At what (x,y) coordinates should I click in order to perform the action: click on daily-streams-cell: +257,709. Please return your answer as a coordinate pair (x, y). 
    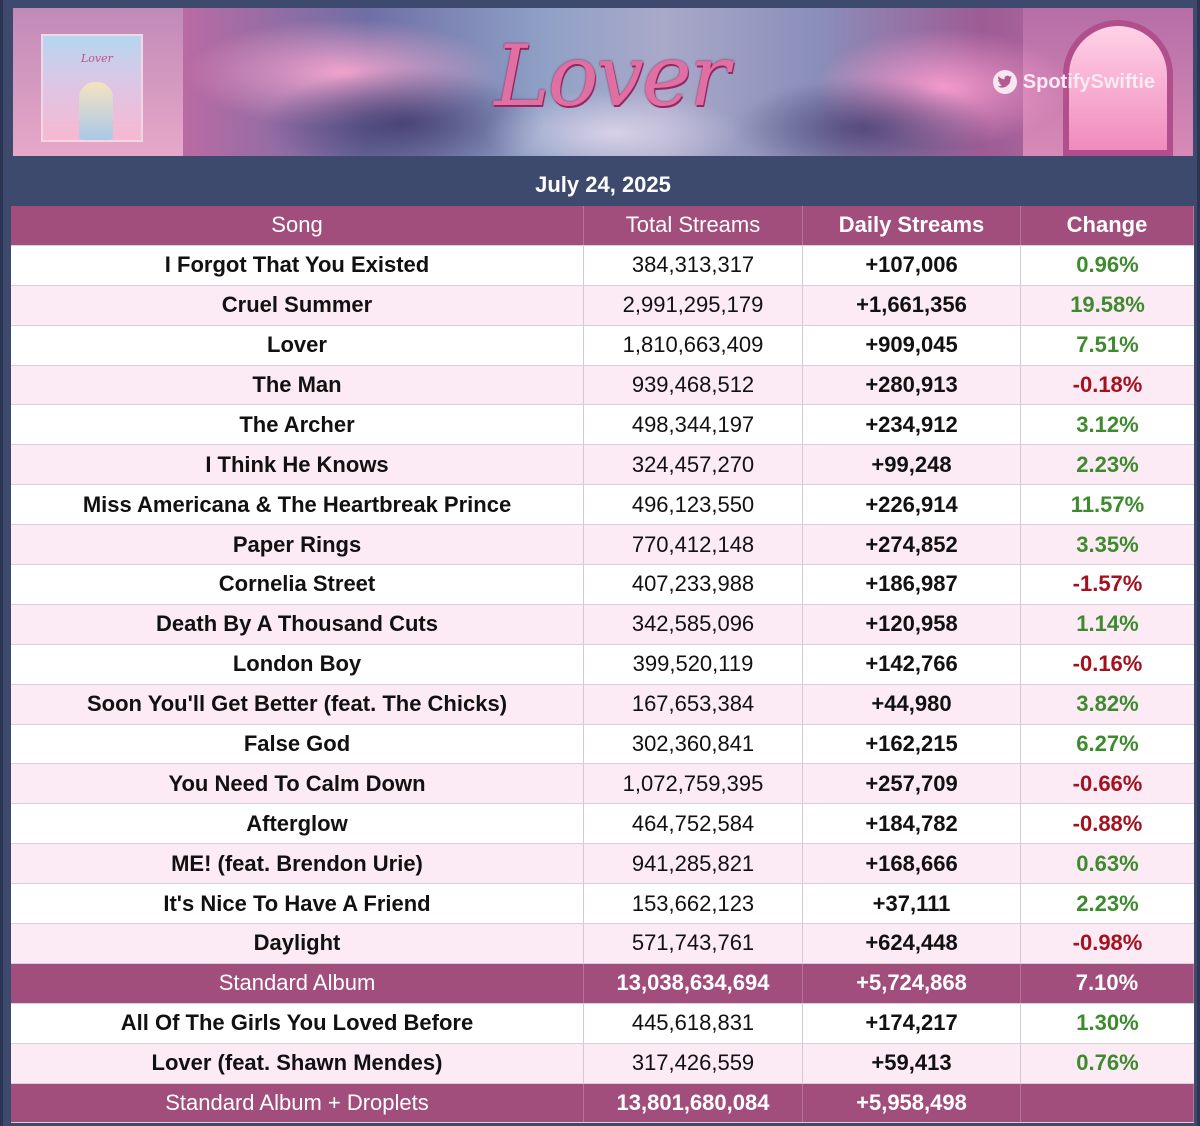
    Looking at the image, I should click on (912, 784).